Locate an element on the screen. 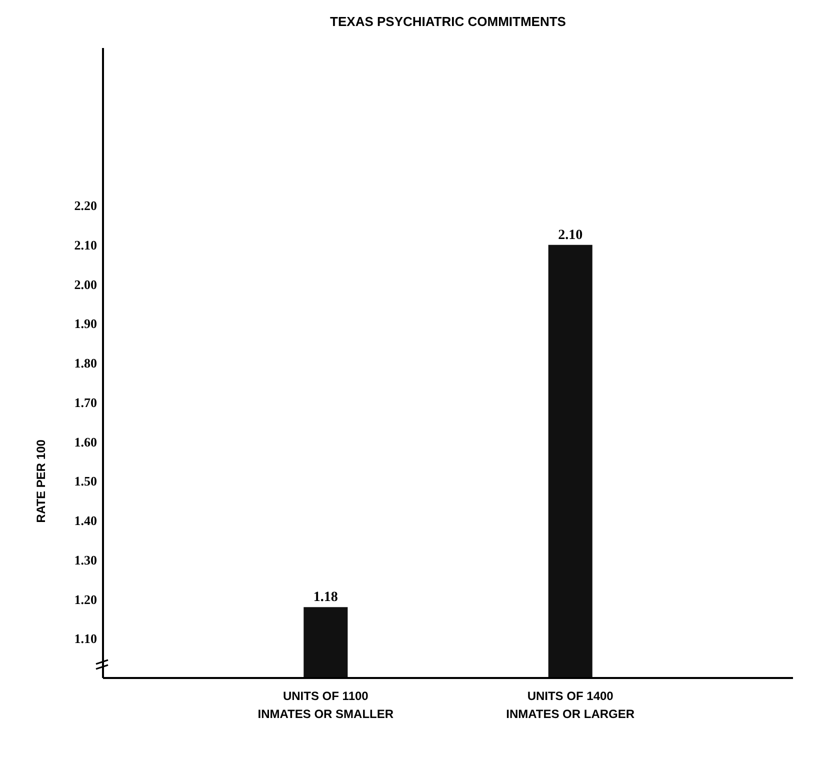  x-tick-label: UNITS OF 1400 INMATES OR LARGER is located at coordinates (570, 705).